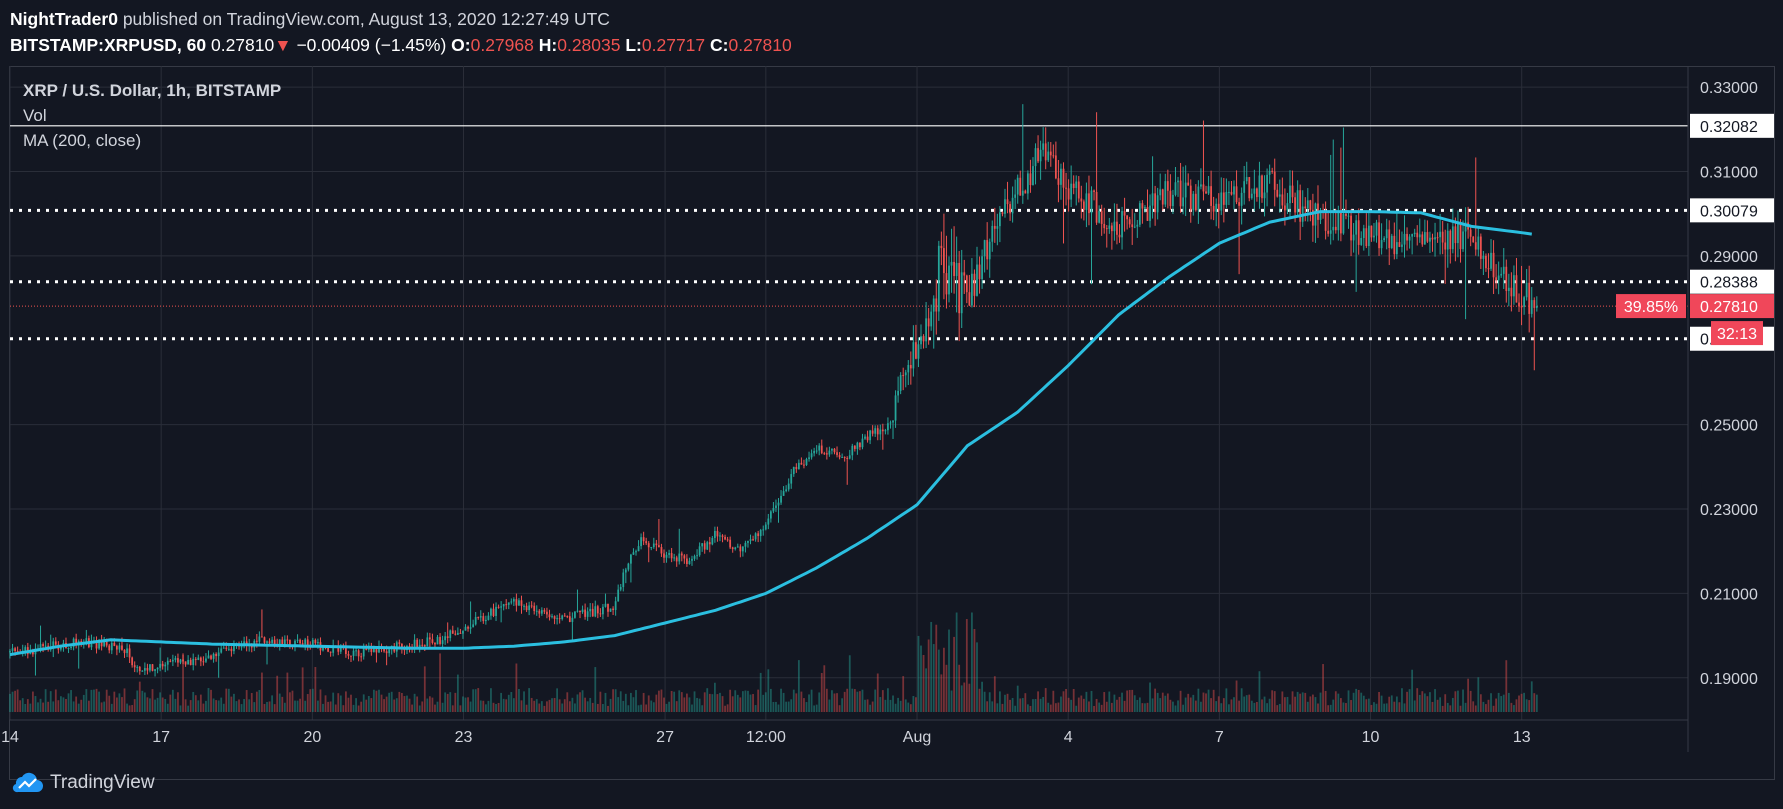 Image resolution: width=1783 pixels, height=809 pixels. I want to click on legend-title: XRP / U.S. Dollar, 1h, BITSTAMP, so click(152, 90).